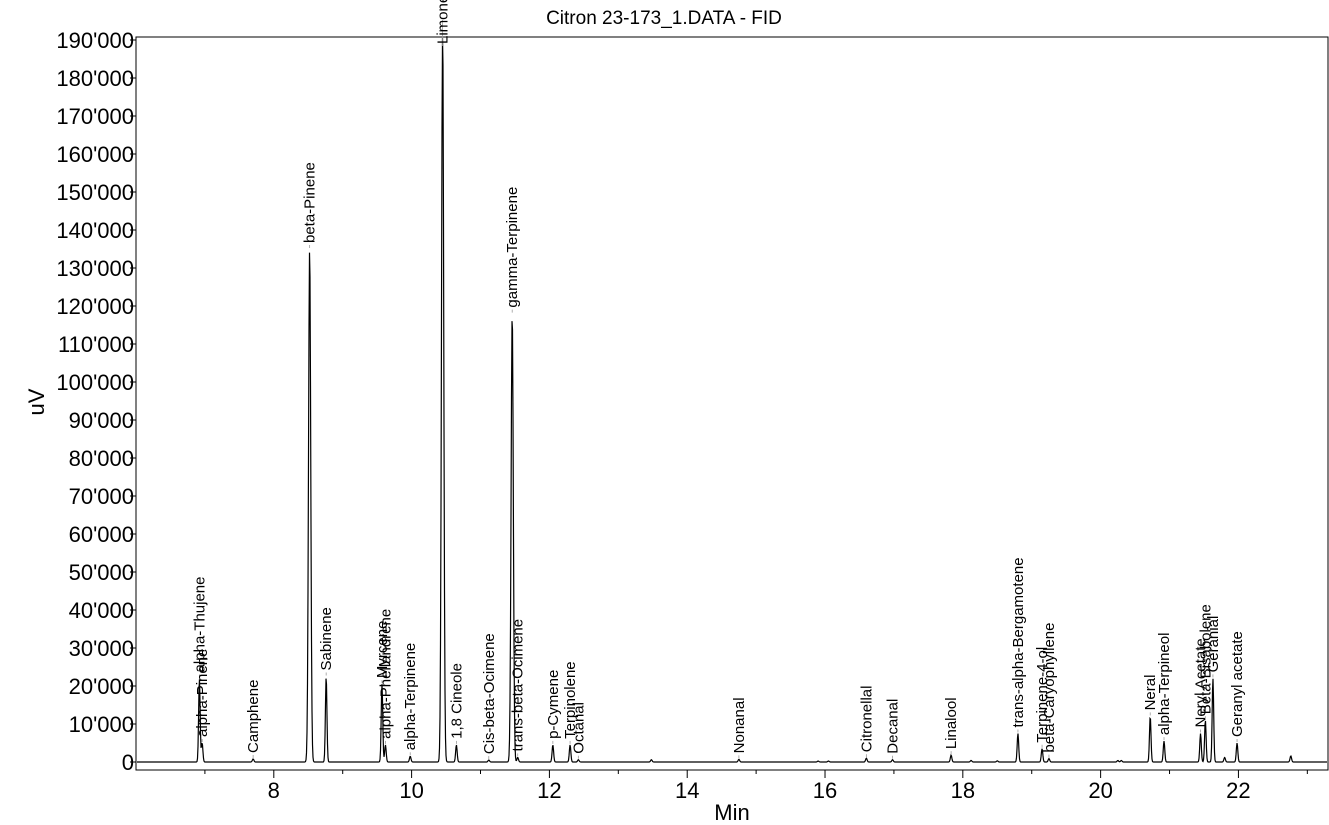 The width and height of the screenshot is (1329, 825). I want to click on peak-label: Geranyl acetate, so click(1237, 684).